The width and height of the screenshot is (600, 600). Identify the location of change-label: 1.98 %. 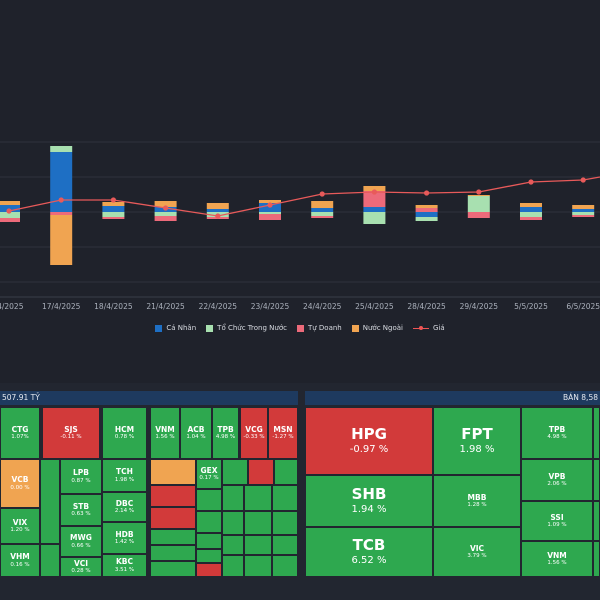
(124, 479).